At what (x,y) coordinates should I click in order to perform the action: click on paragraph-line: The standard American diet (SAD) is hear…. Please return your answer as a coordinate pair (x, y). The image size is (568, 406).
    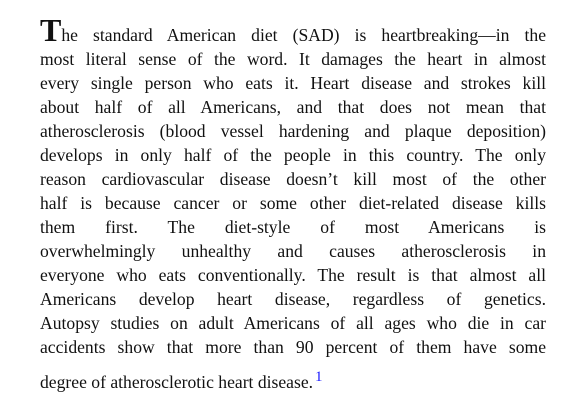
    Looking at the image, I should click on (293, 30).